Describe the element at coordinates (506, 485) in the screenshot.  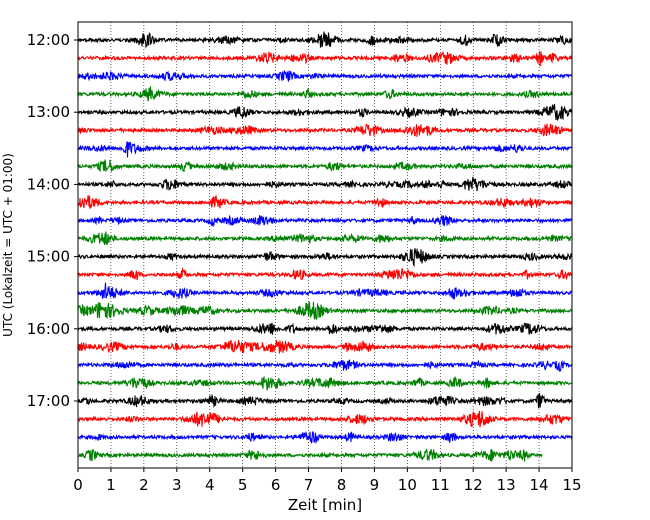
I see `x-tick-label: 13` at that location.